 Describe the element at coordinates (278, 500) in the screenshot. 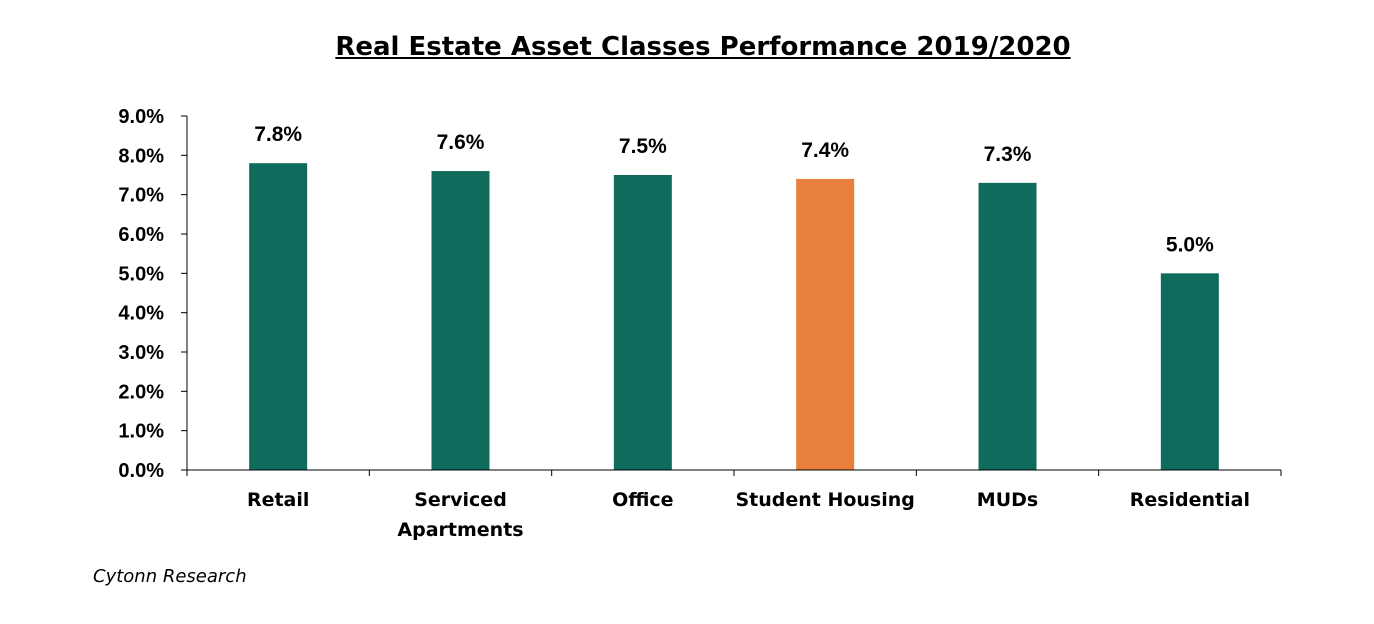

I see `x-tick-label: Retail` at that location.